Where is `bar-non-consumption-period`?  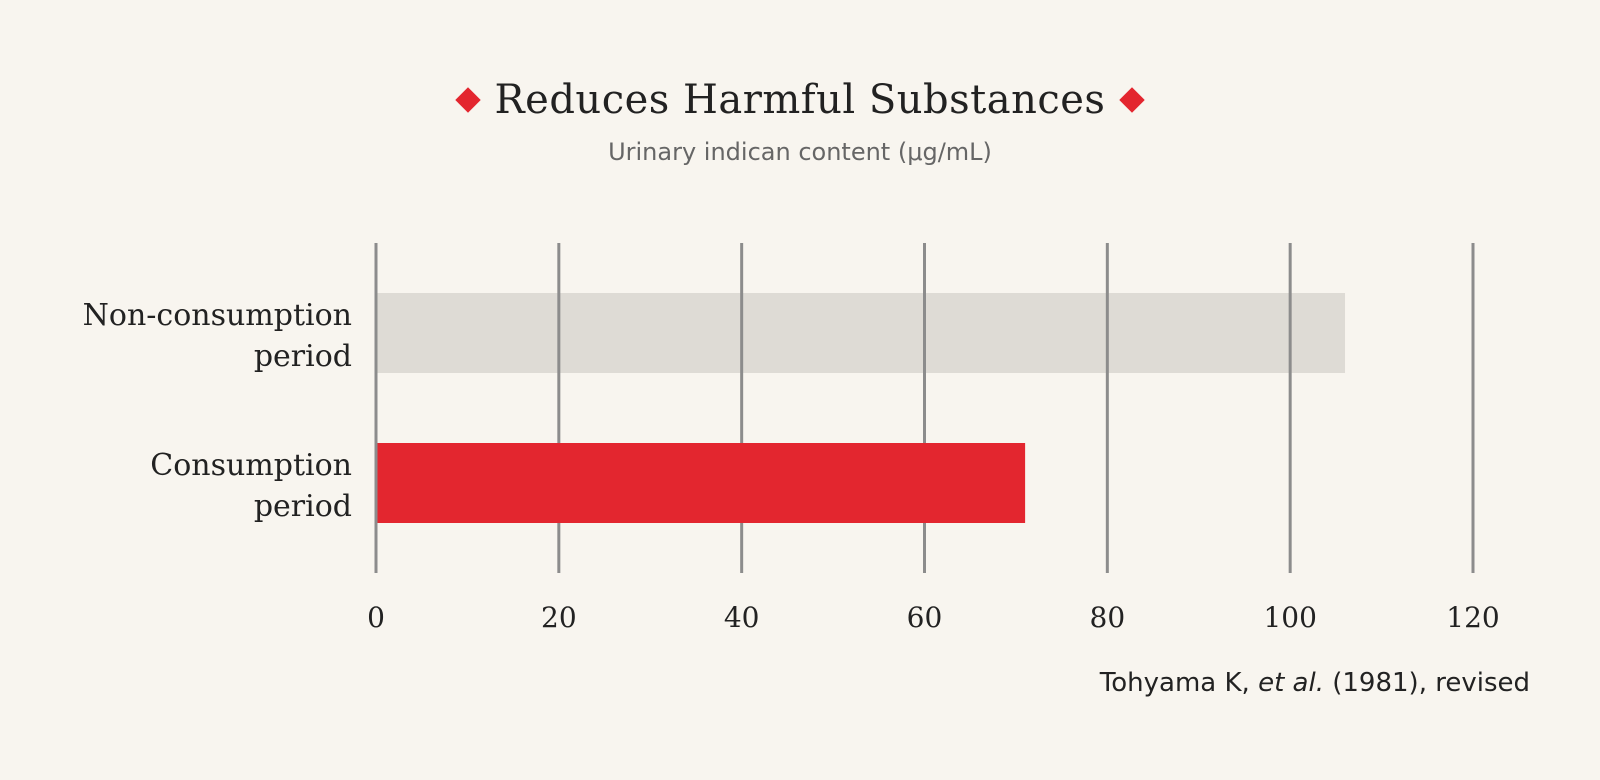 bar-non-consumption-period is located at coordinates (861, 333).